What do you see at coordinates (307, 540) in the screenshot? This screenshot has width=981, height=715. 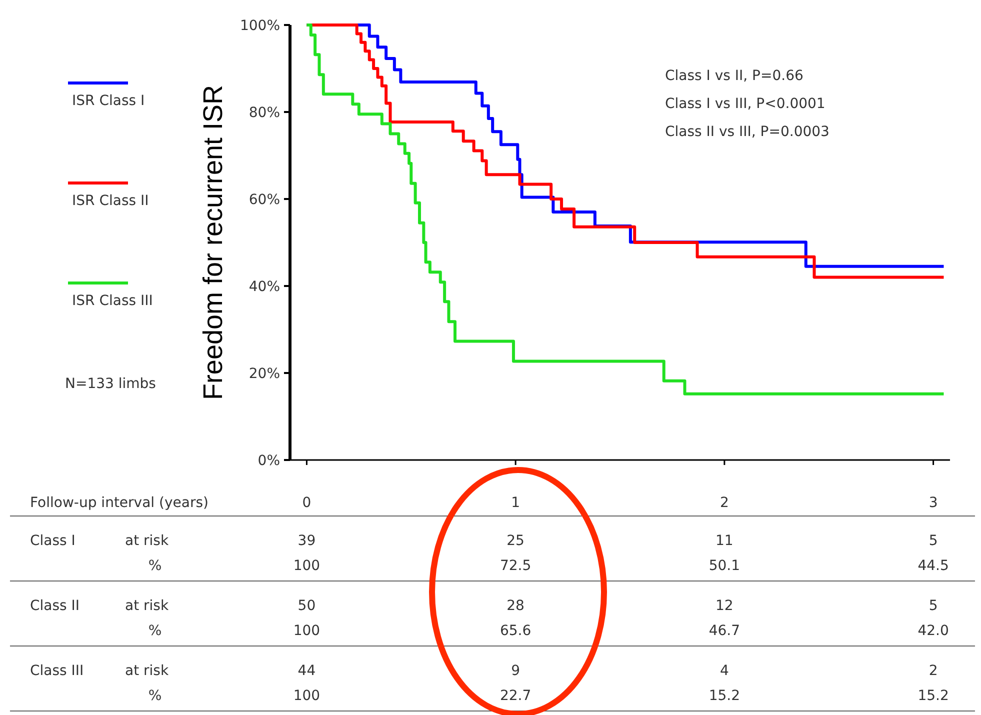 I see `text: 39` at bounding box center [307, 540].